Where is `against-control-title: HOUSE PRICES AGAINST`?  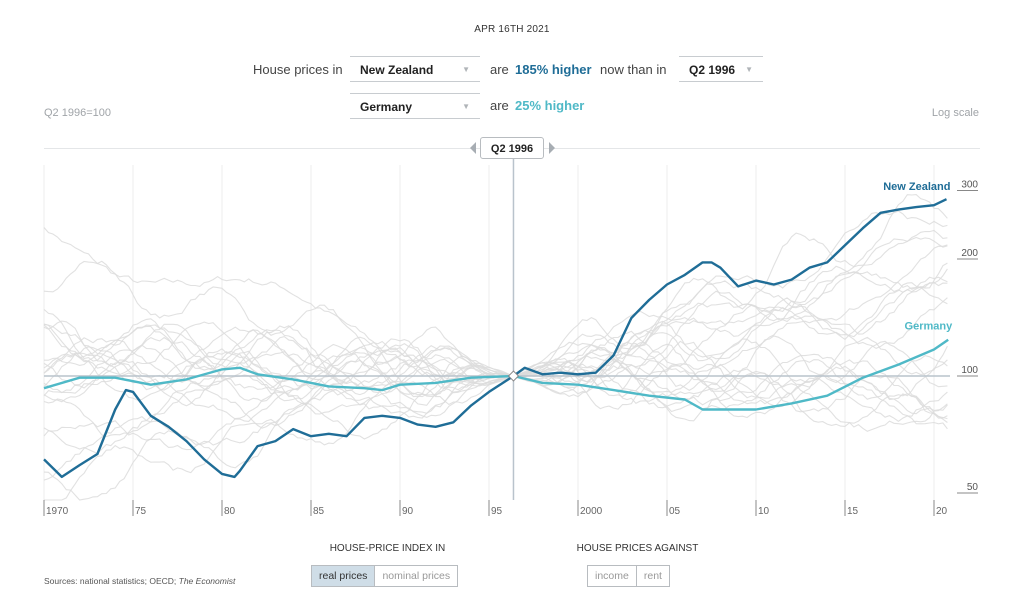
against-control-title: HOUSE PRICES AGAINST is located at coordinates (637, 548).